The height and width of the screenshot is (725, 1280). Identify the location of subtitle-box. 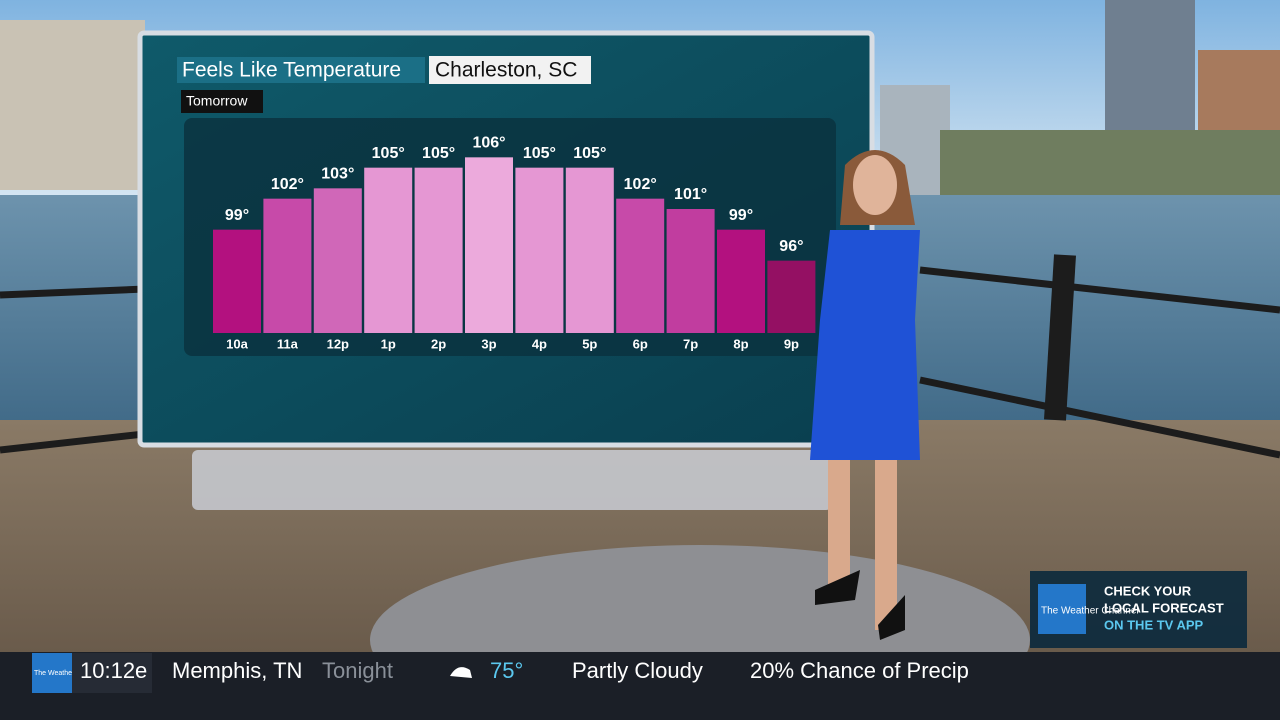
(222, 101).